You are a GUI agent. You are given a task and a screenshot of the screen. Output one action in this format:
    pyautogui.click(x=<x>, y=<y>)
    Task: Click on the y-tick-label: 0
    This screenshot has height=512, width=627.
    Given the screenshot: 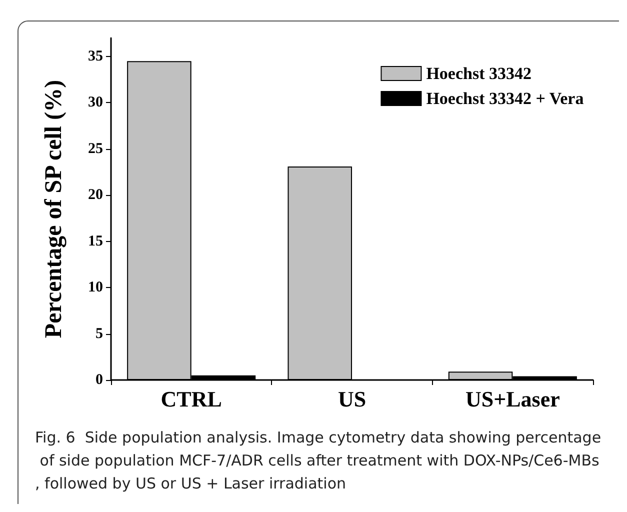 What is the action you would take?
    pyautogui.click(x=99, y=380)
    